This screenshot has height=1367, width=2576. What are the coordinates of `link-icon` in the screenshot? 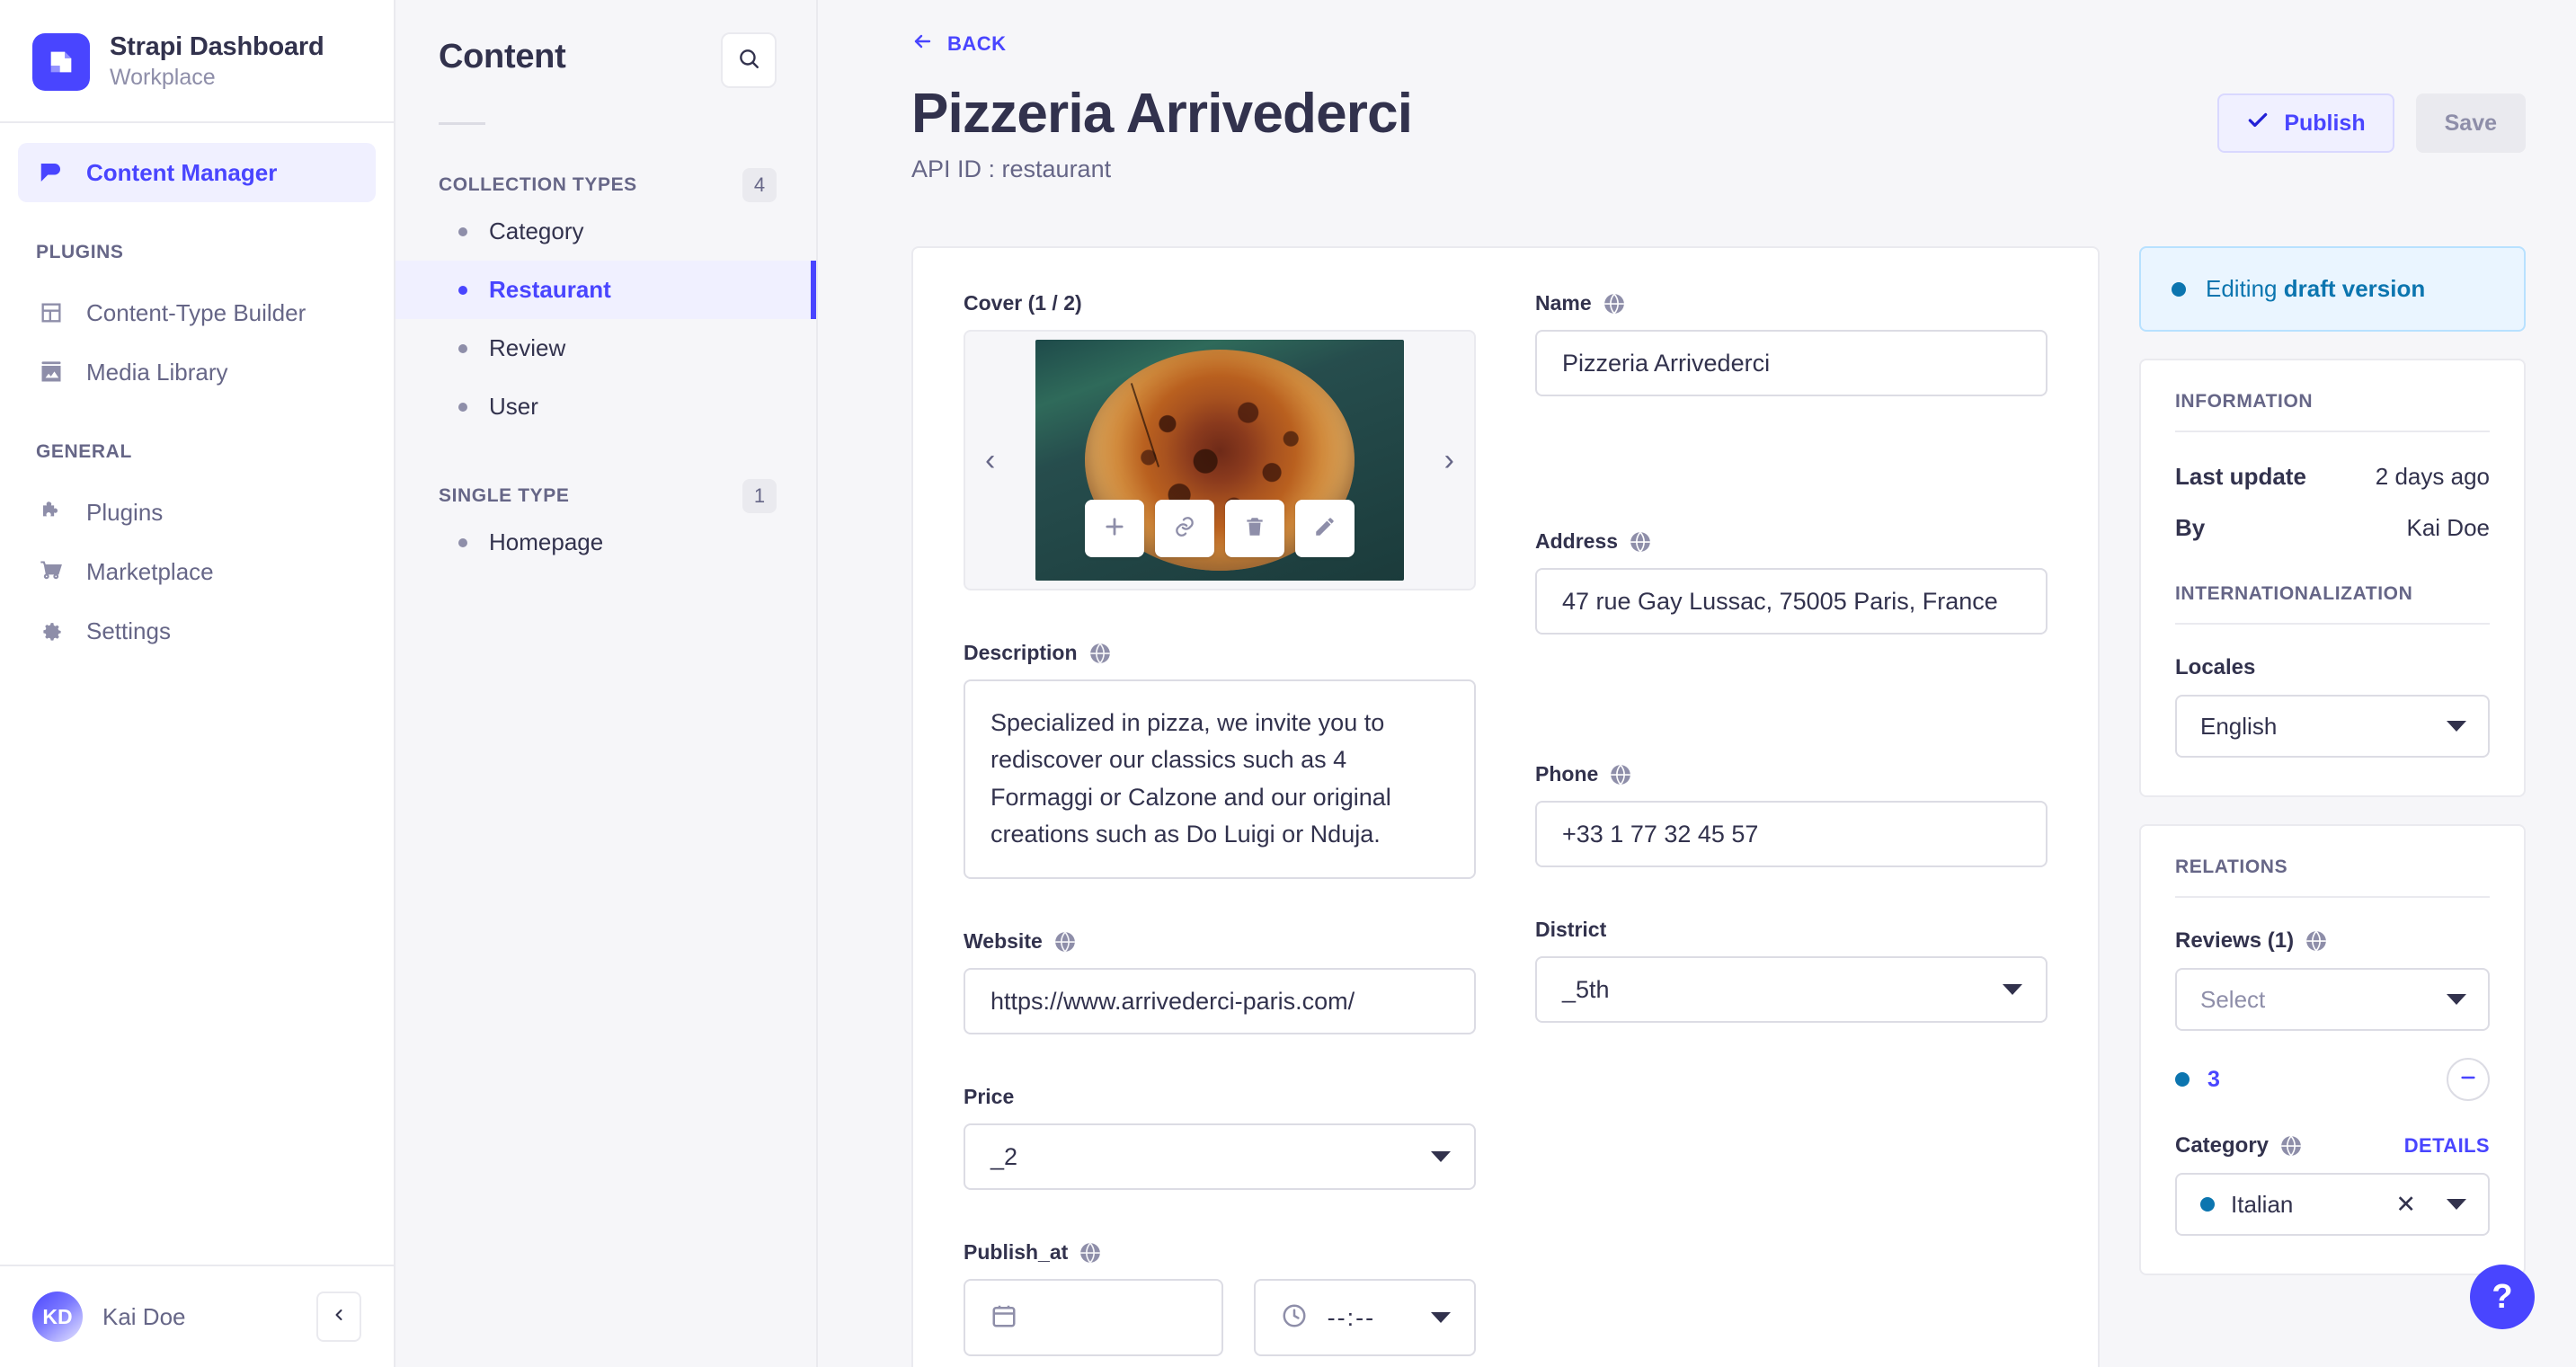 It's located at (1184, 529).